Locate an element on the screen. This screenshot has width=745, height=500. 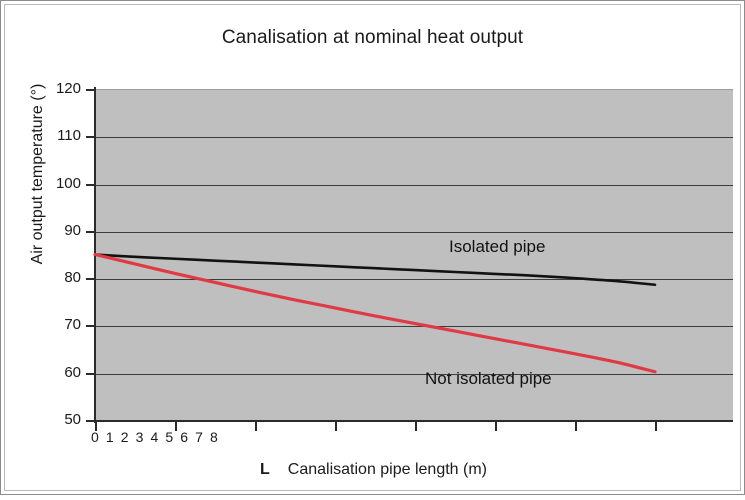
y-axis-tick-label: 90 is located at coordinates (72, 230).